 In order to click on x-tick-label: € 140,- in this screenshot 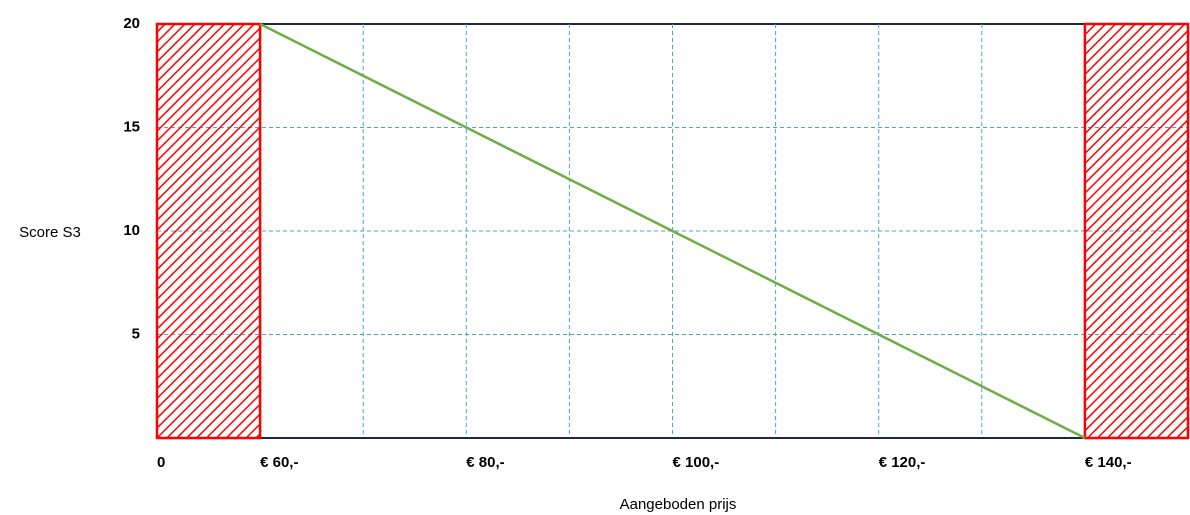, I will do `click(1108, 462)`.